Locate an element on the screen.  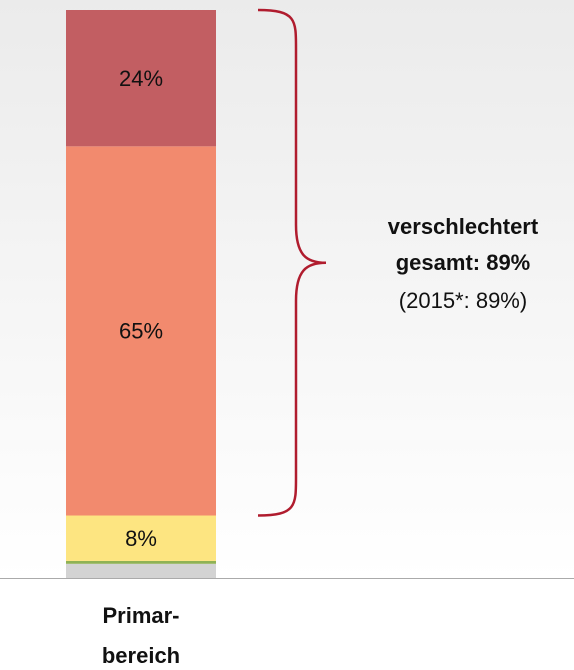
x-tick-label: Primar-bereich is located at coordinates (141, 635).